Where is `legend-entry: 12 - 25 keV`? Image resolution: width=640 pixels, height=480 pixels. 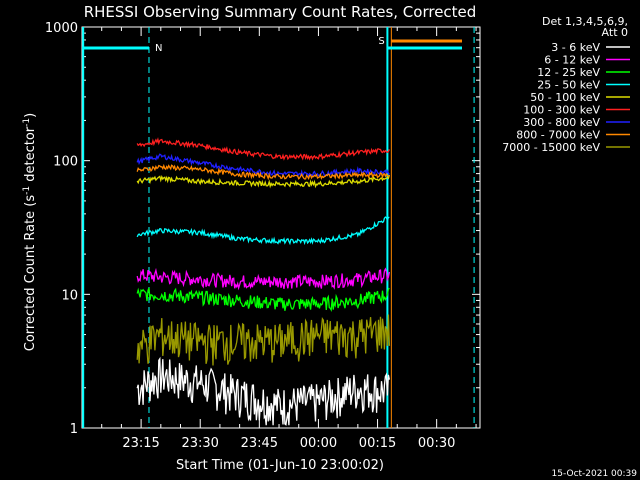
legend-entry: 12 - 25 keV is located at coordinates (568, 72).